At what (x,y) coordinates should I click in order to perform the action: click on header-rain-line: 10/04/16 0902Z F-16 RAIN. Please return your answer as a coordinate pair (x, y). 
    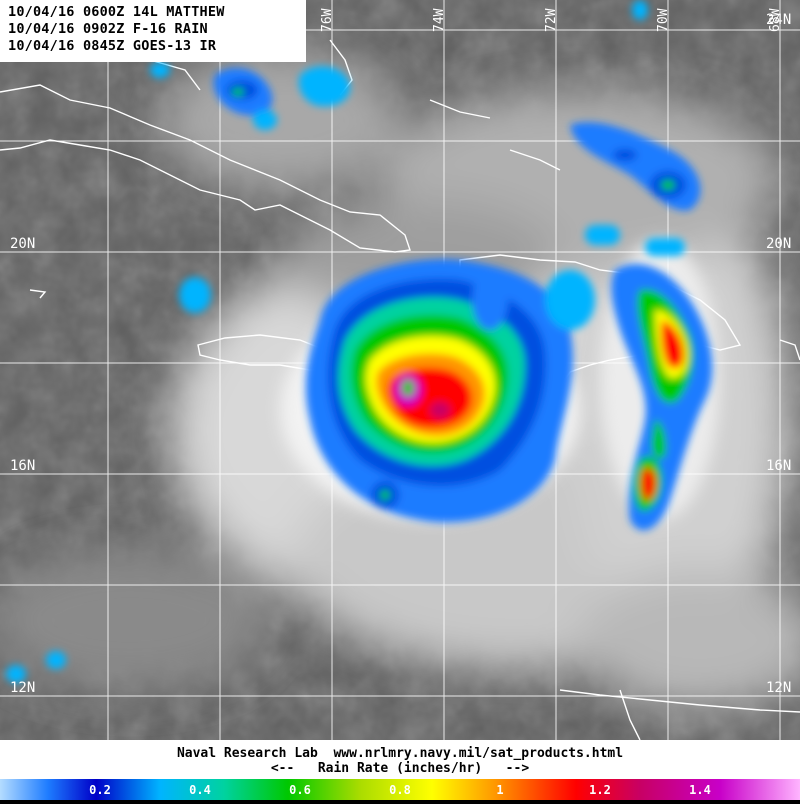
    Looking at the image, I should click on (108, 29).